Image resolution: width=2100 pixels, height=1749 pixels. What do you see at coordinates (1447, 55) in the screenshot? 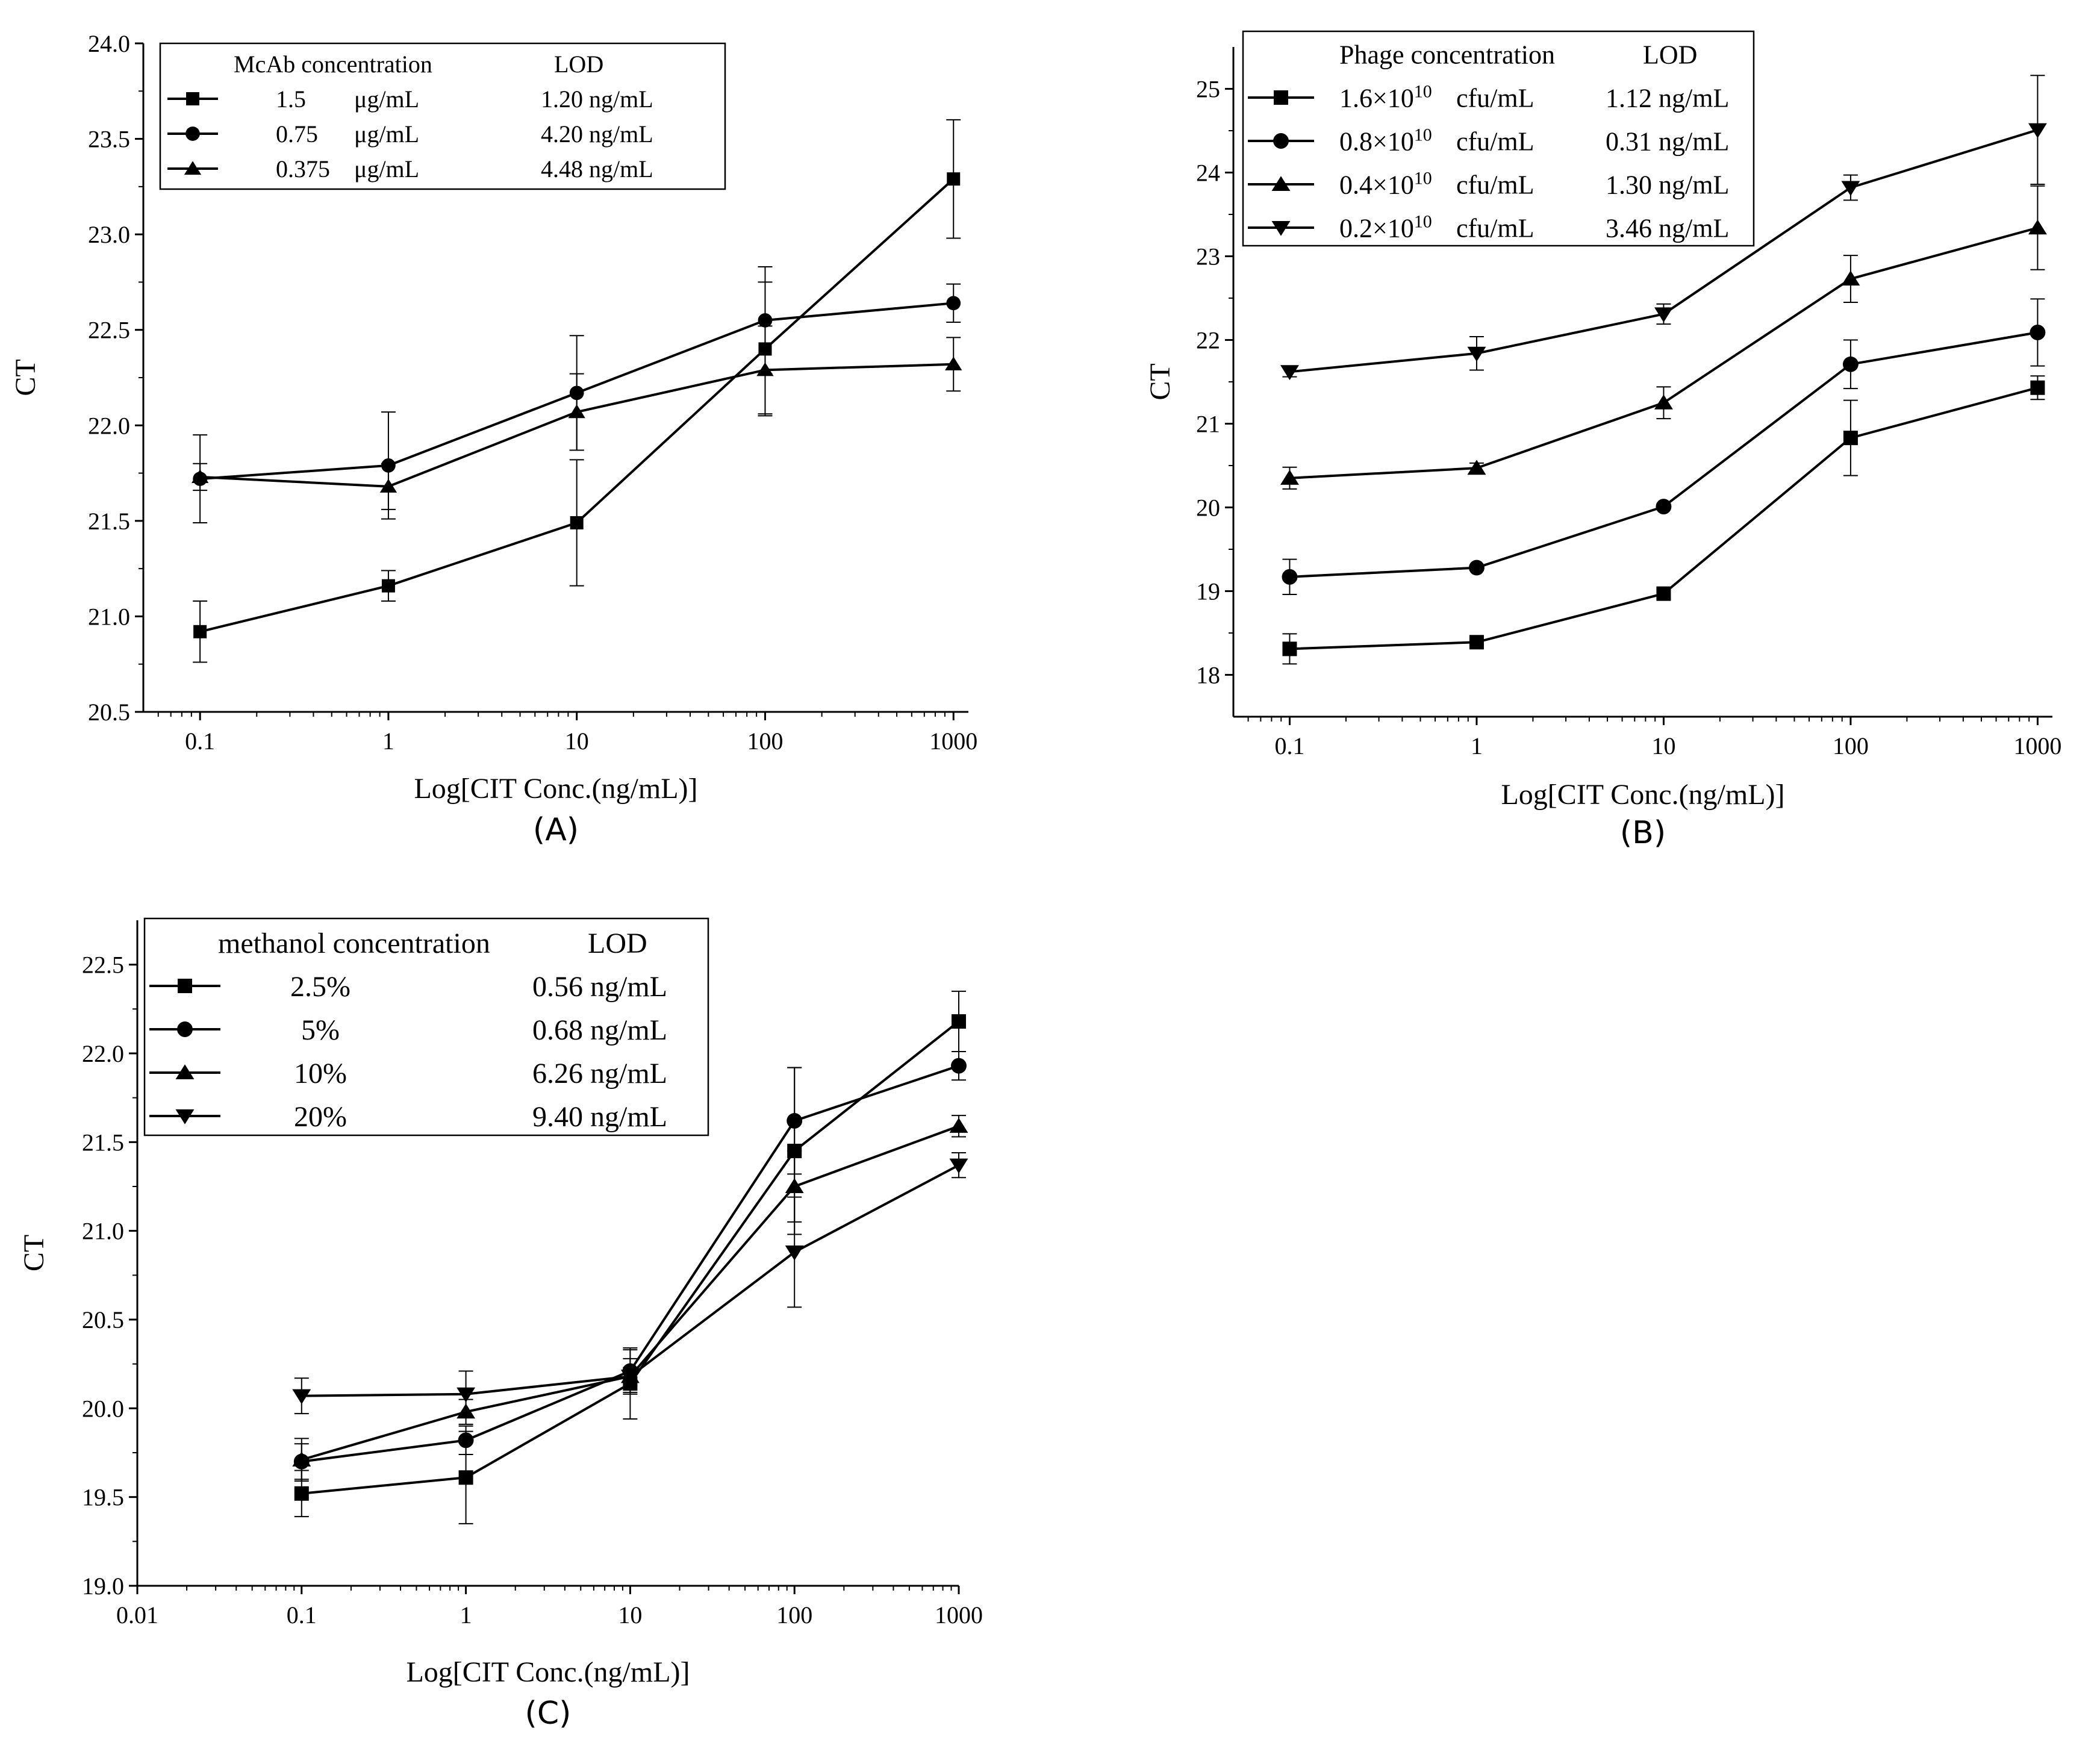
I see `legend-header: Phage concentration` at bounding box center [1447, 55].